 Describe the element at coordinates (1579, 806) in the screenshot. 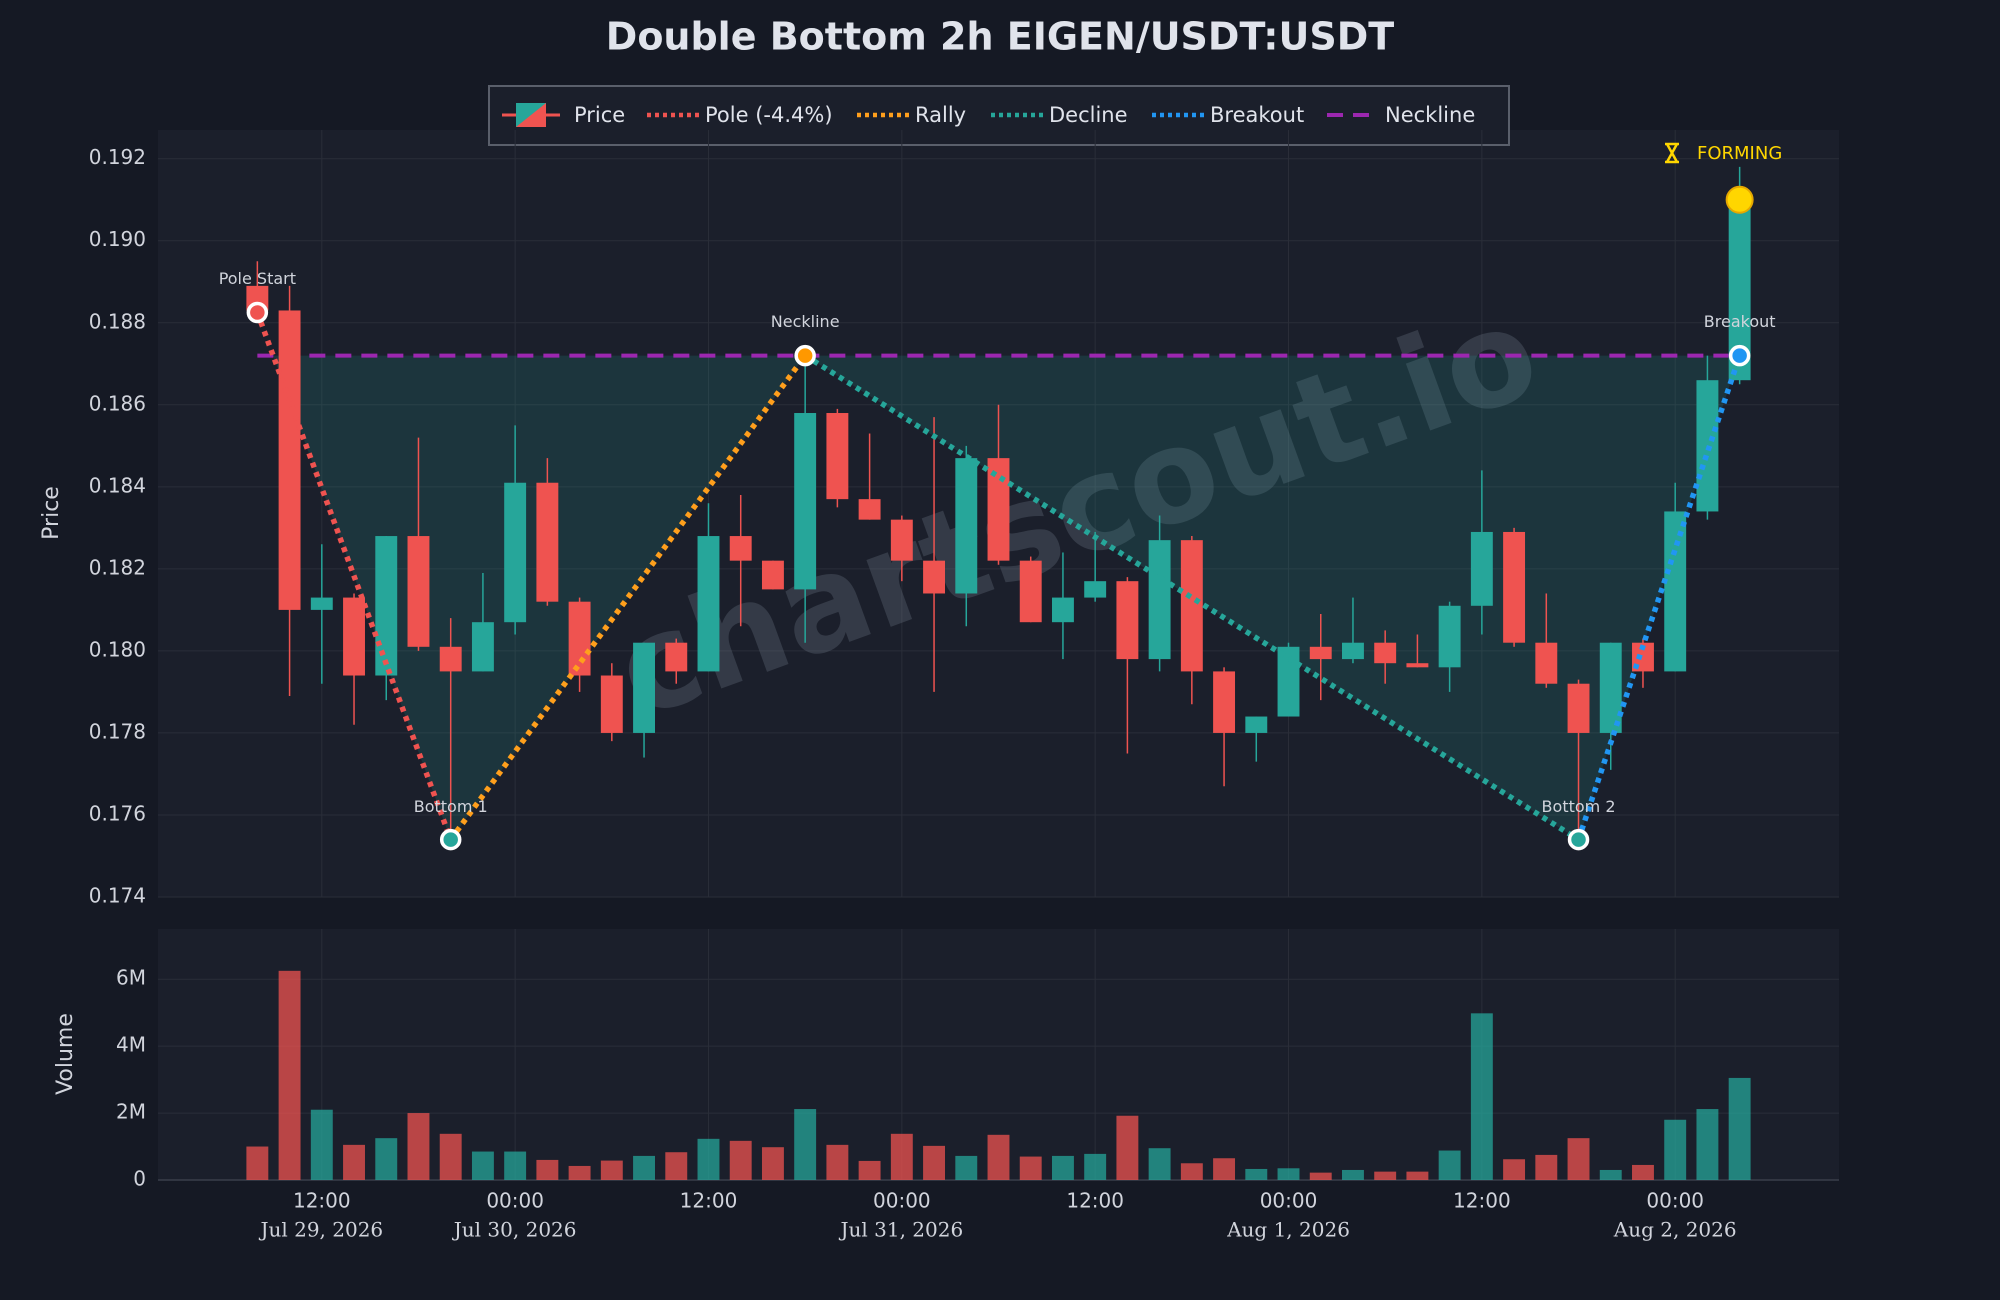

I see `point-label: Bottom 2` at that location.